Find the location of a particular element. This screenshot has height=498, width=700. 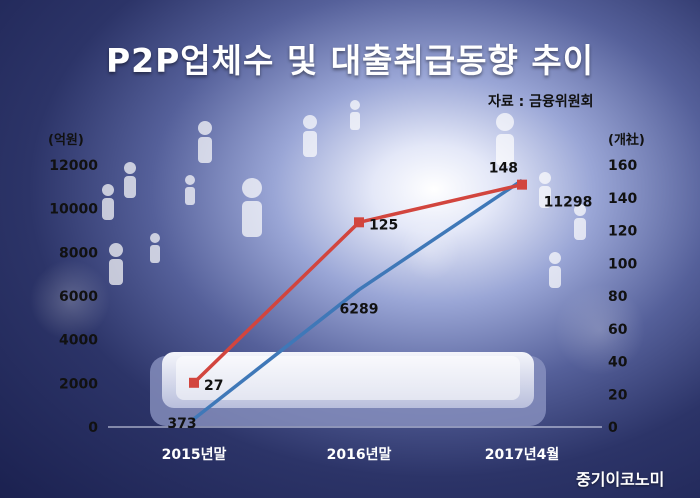

category-label: 2017년4월 is located at coordinates (522, 454).